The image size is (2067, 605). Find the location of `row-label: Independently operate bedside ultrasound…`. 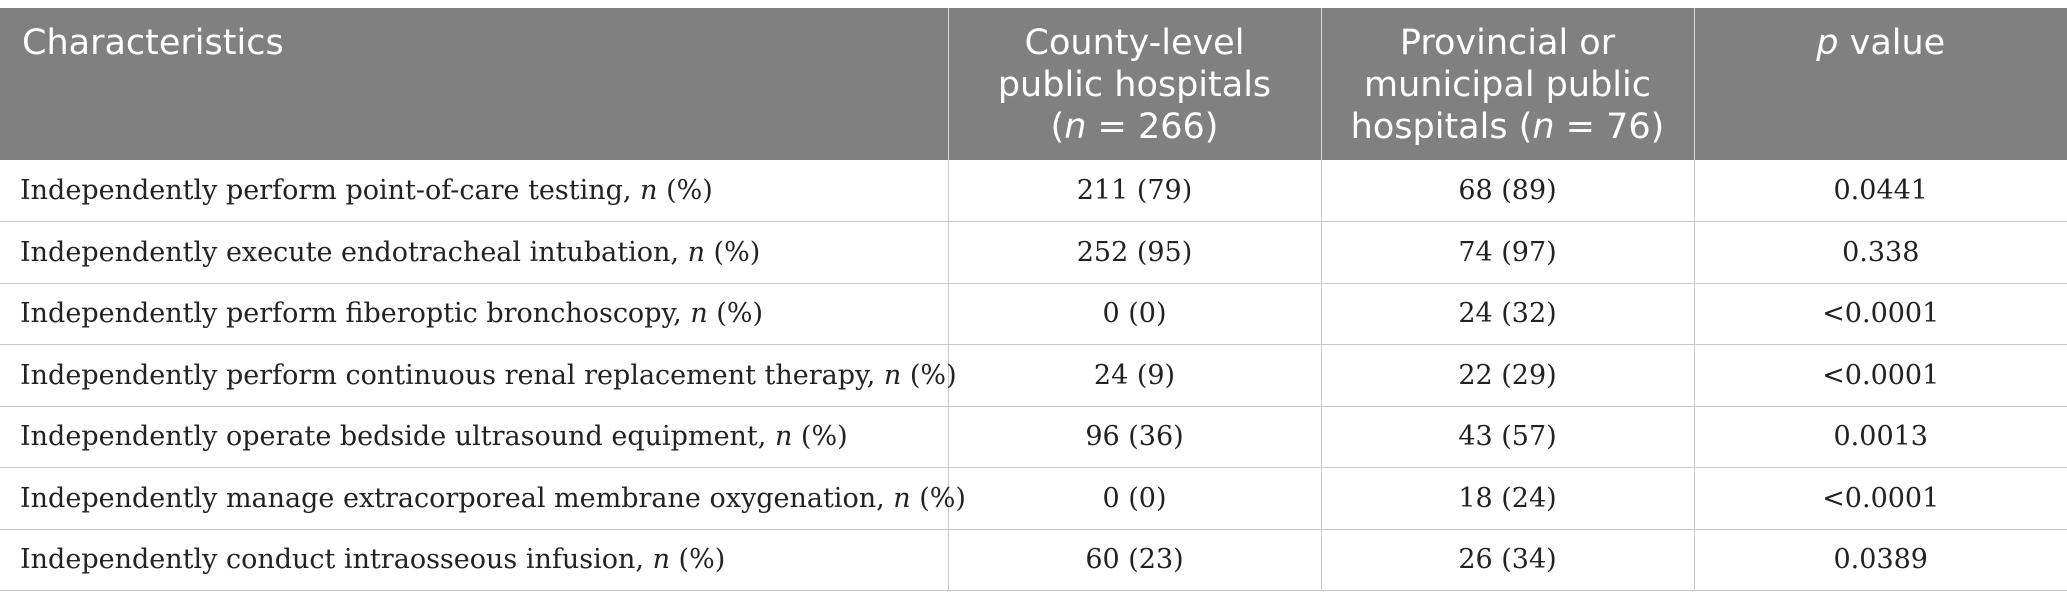

row-label: Independently operate bedside ultrasound… is located at coordinates (474, 437).